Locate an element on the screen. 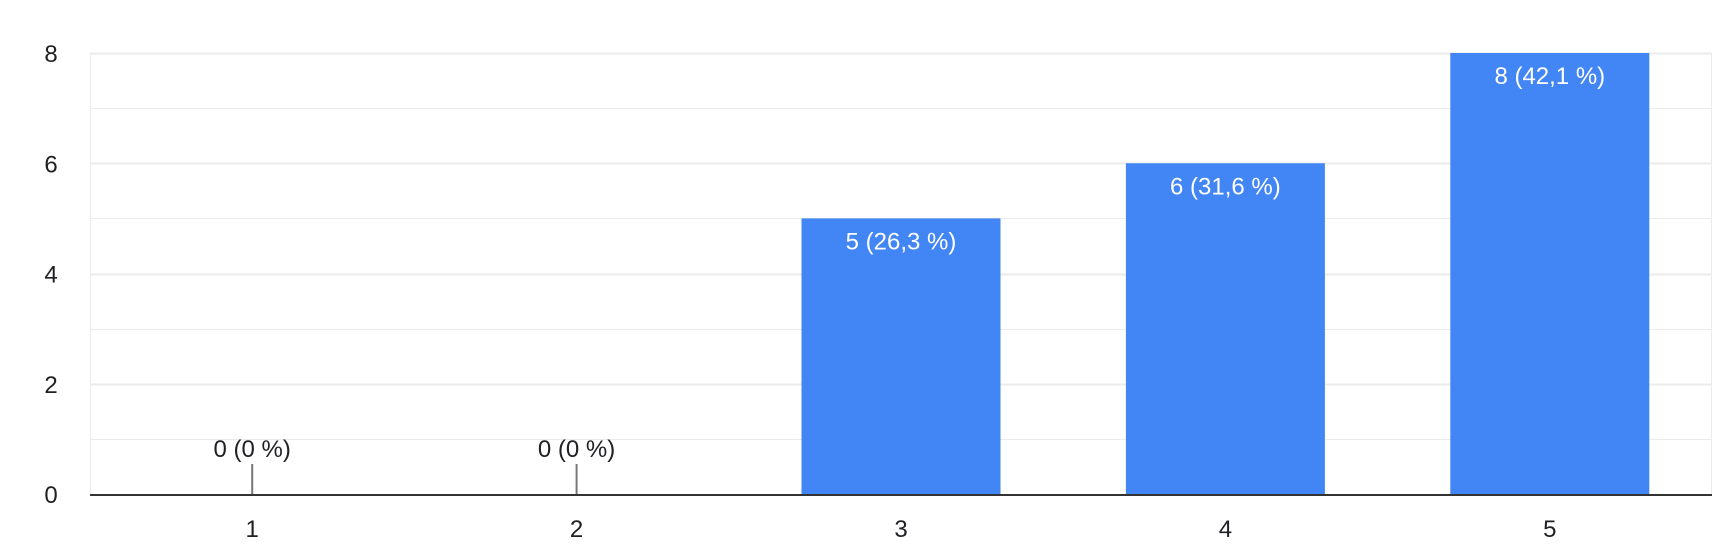 The image size is (1727, 547). x-tick-label: 3 is located at coordinates (900, 529).